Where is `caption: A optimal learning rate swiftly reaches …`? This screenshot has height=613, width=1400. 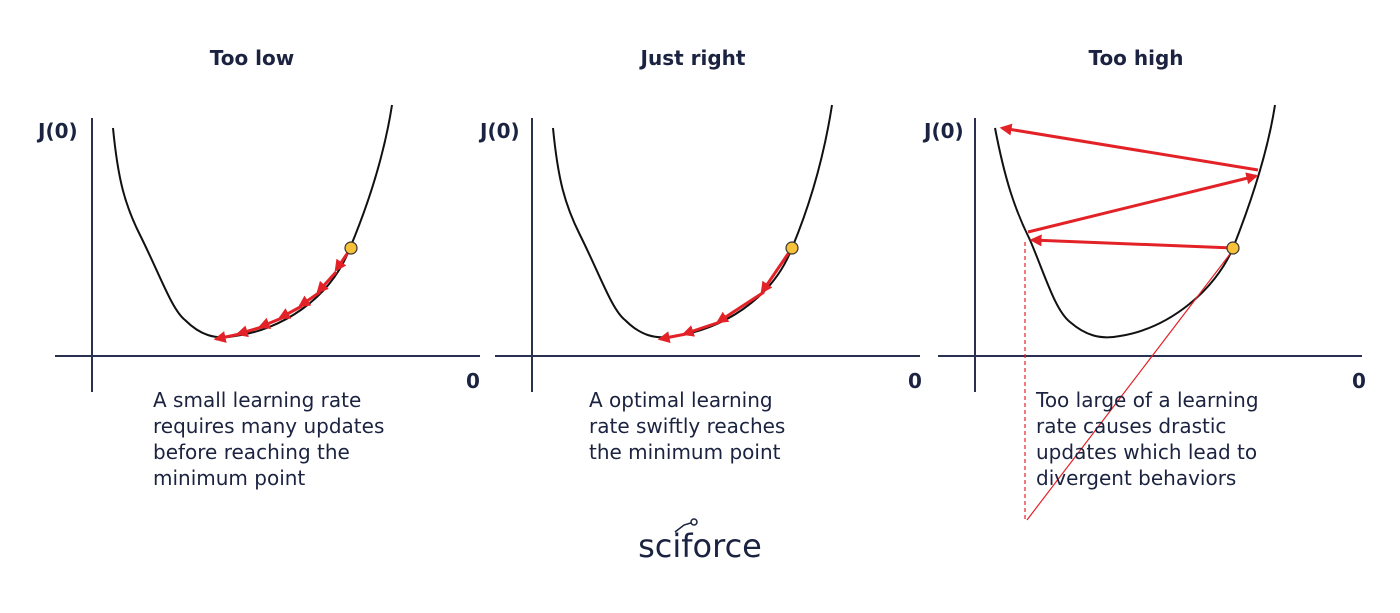
caption: A optimal learning rate swiftly reaches … is located at coordinates (690, 426).